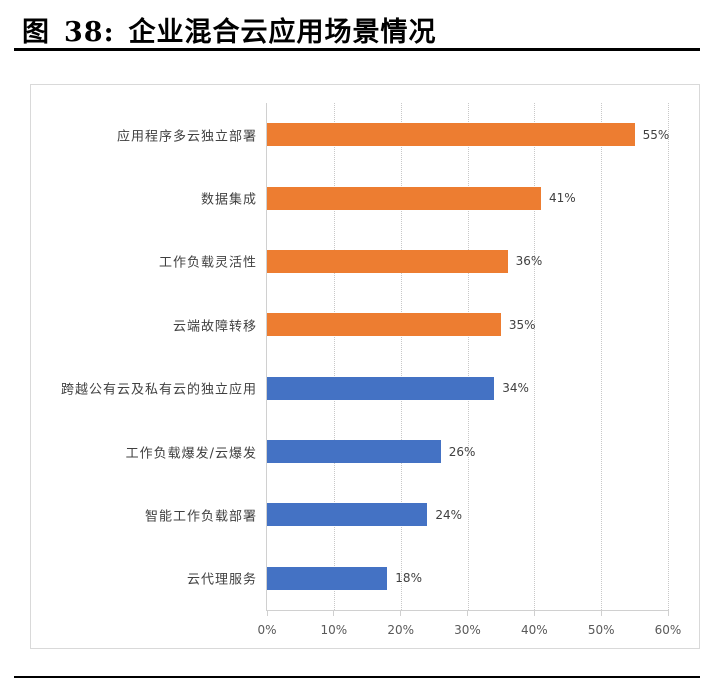 This screenshot has width=717, height=679. What do you see at coordinates (467, 630) in the screenshot?
I see `x-tick-label: 30%` at bounding box center [467, 630].